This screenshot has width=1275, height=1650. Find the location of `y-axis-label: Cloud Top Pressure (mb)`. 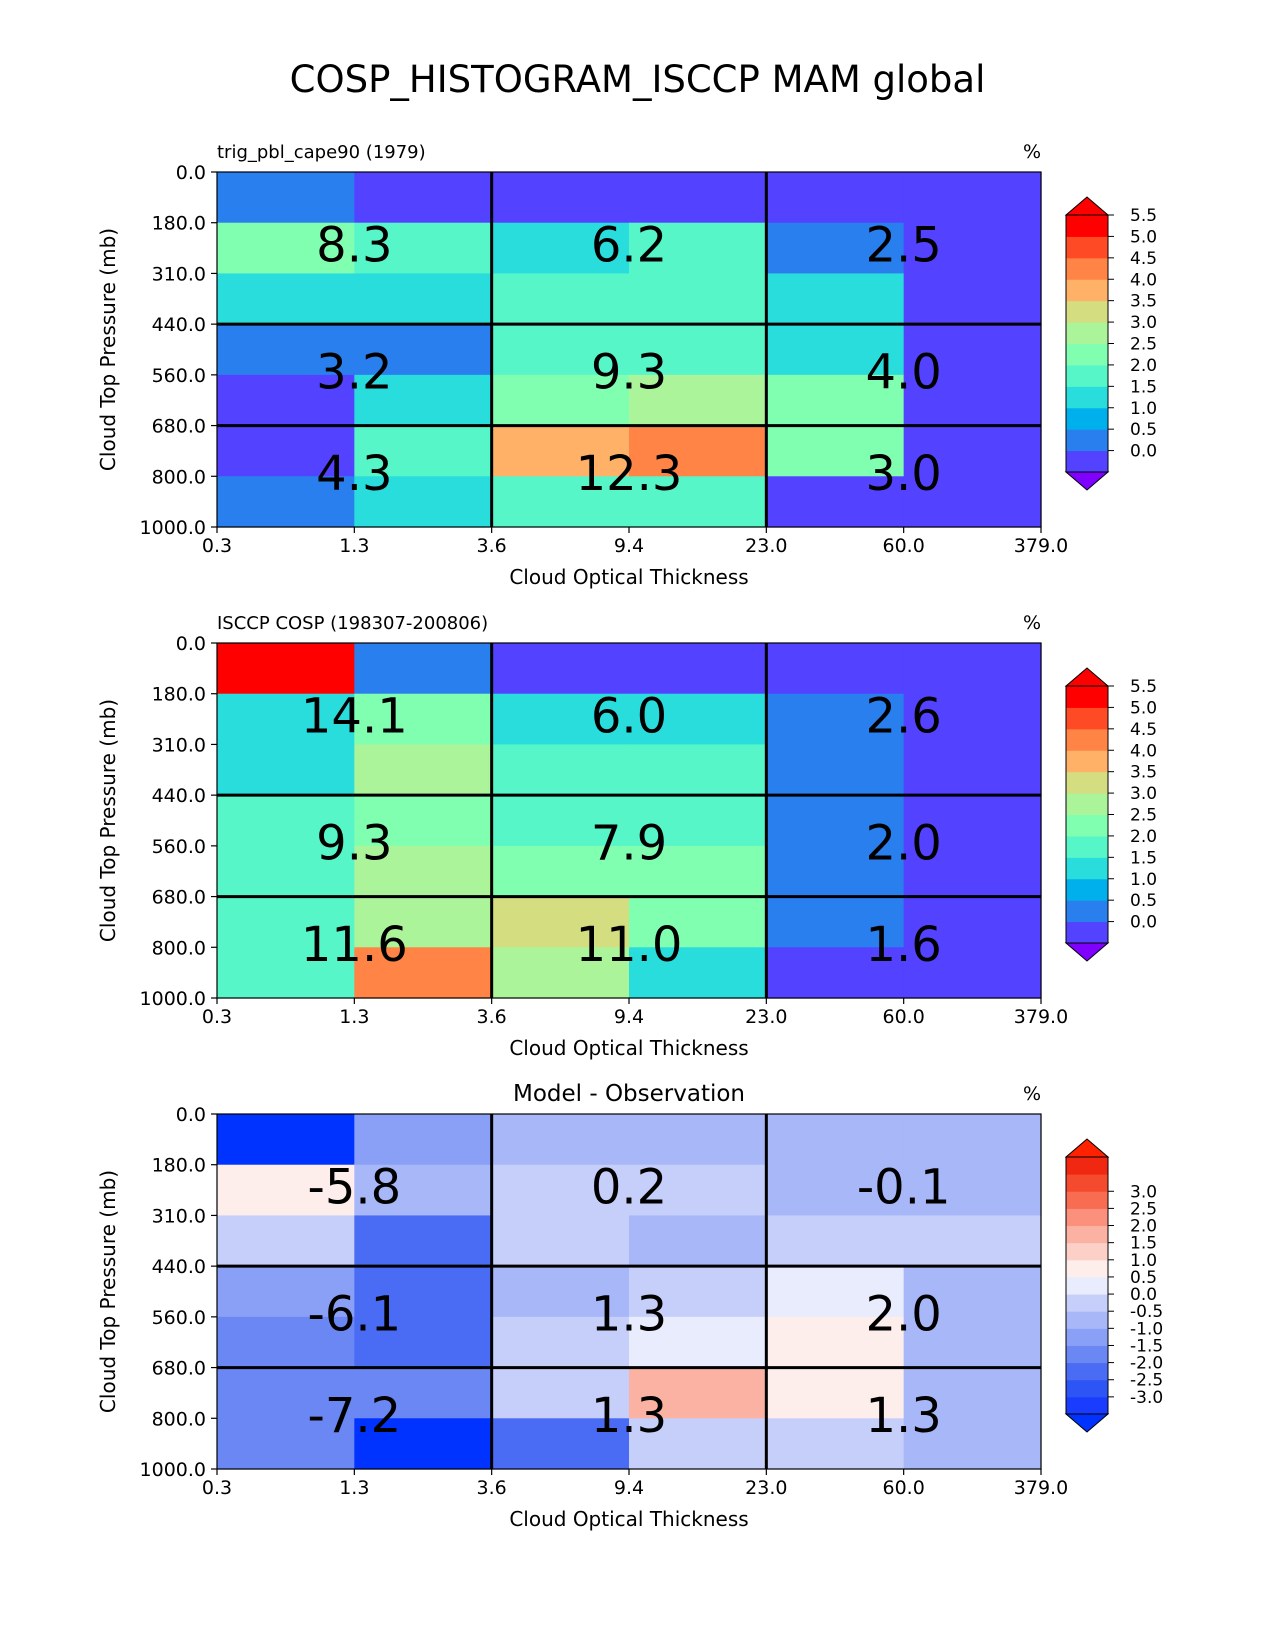

y-axis-label: Cloud Top Pressure (mb) is located at coordinates (108, 820).